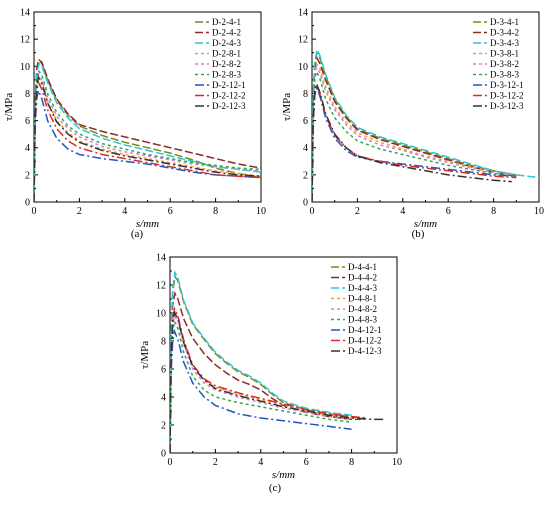 Image resolution: width=550 pixels, height=508 pixels. I want to click on legend-entry: D-3-8-3, so click(504, 75).